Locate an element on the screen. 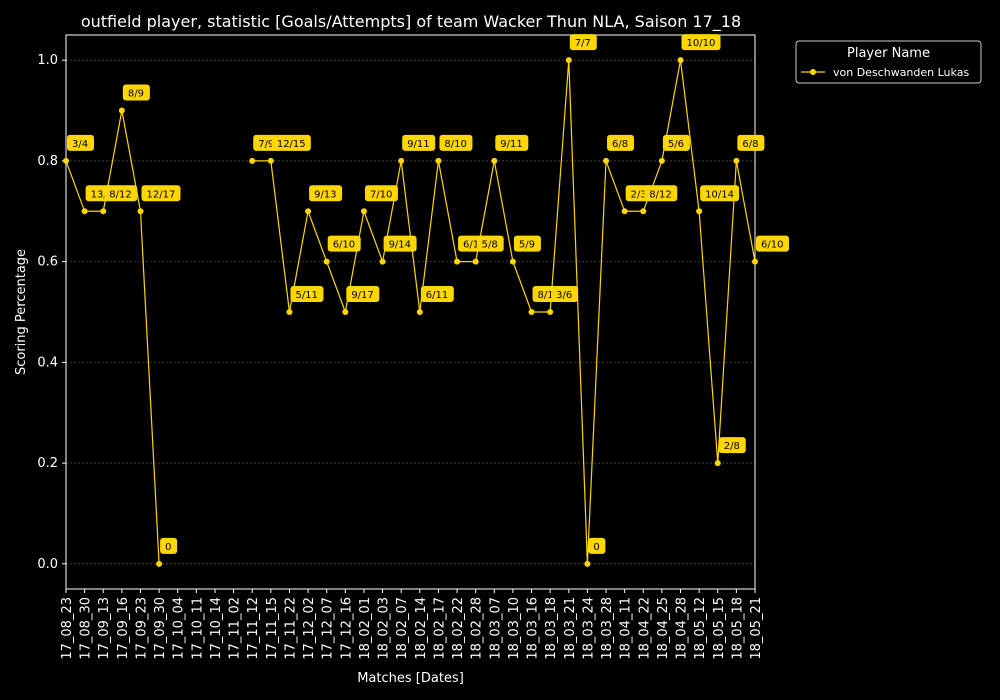  data-label-text: 3/6 is located at coordinates (564, 295).